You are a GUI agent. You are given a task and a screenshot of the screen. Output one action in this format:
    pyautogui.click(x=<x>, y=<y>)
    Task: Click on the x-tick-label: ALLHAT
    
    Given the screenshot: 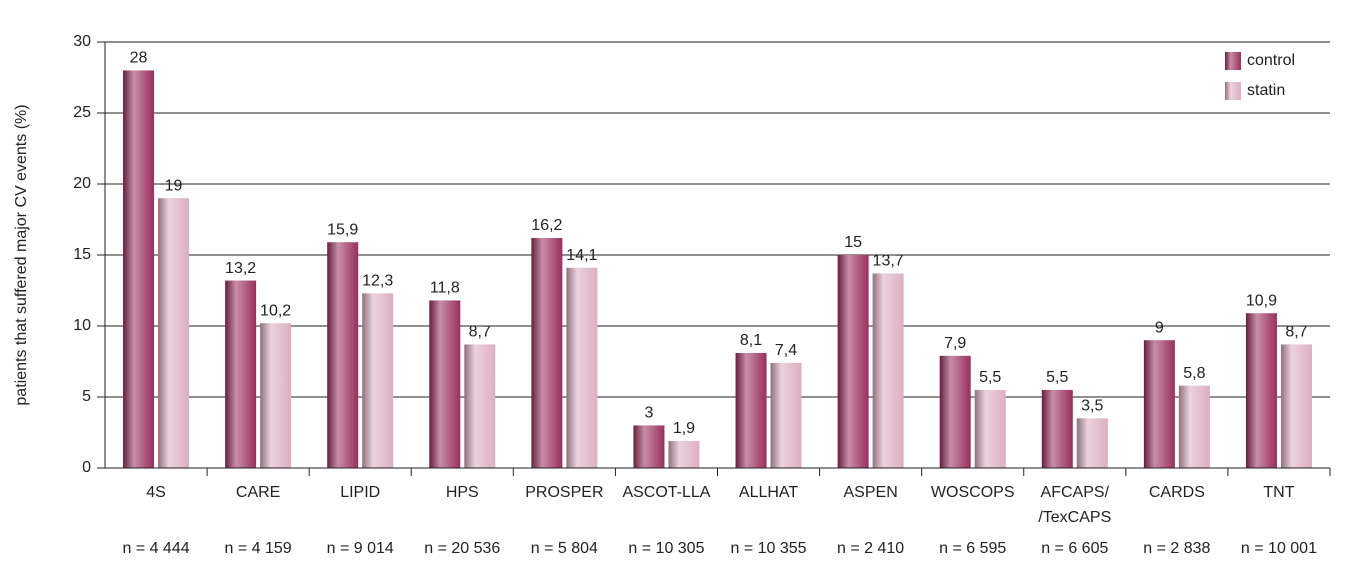 What is the action you would take?
    pyautogui.click(x=769, y=492)
    